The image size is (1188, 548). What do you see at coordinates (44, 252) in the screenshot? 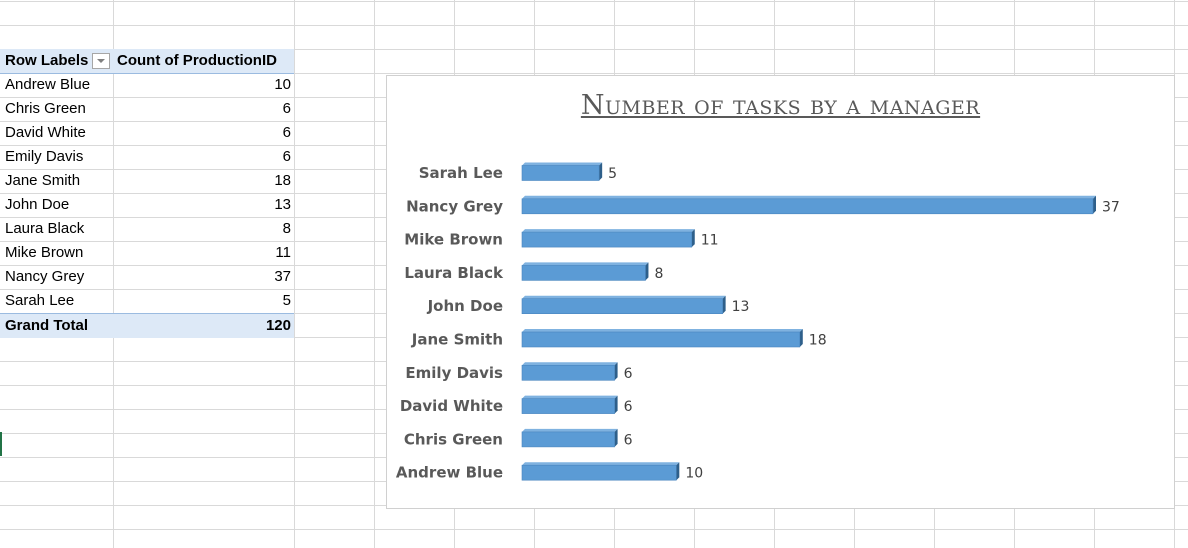
I see `pivot-row-label: Mike Brown` at bounding box center [44, 252].